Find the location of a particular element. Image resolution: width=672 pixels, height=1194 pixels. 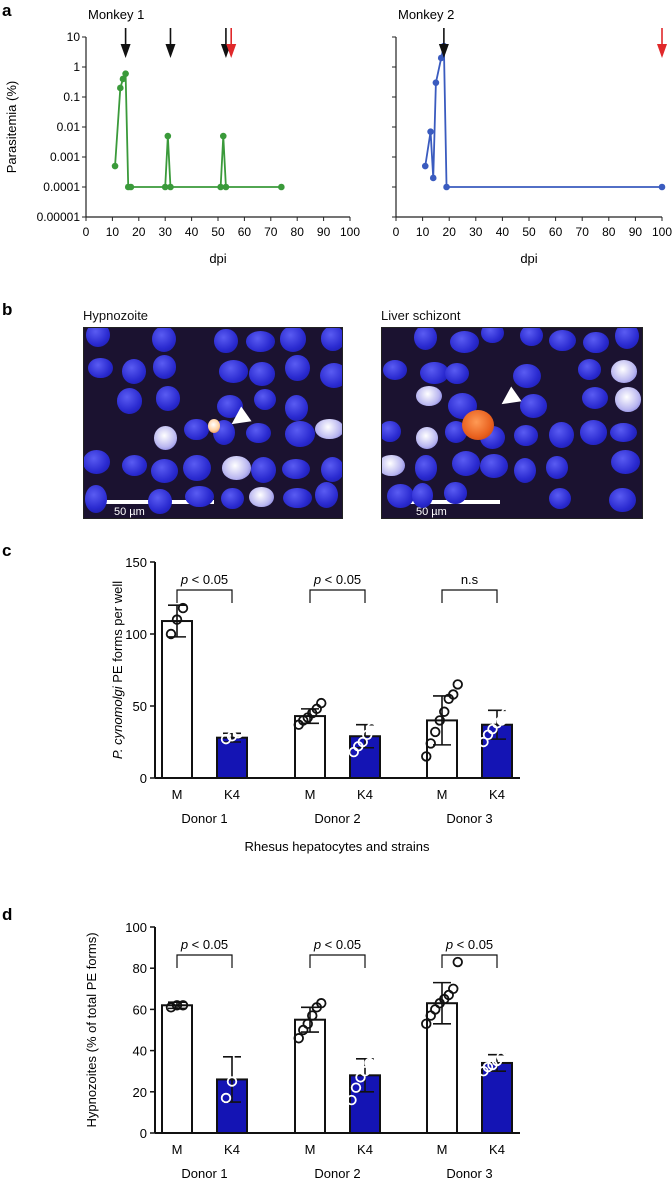

x-tick-label: 30 is located at coordinates (476, 232).